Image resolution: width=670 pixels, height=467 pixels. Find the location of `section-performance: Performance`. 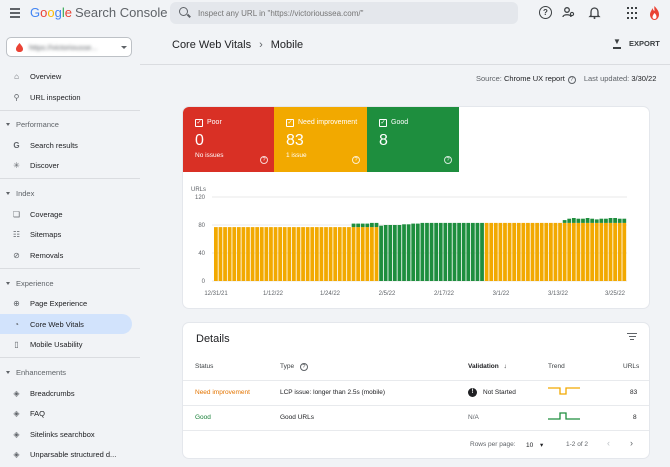

section-performance: Performance is located at coordinates (32, 124).